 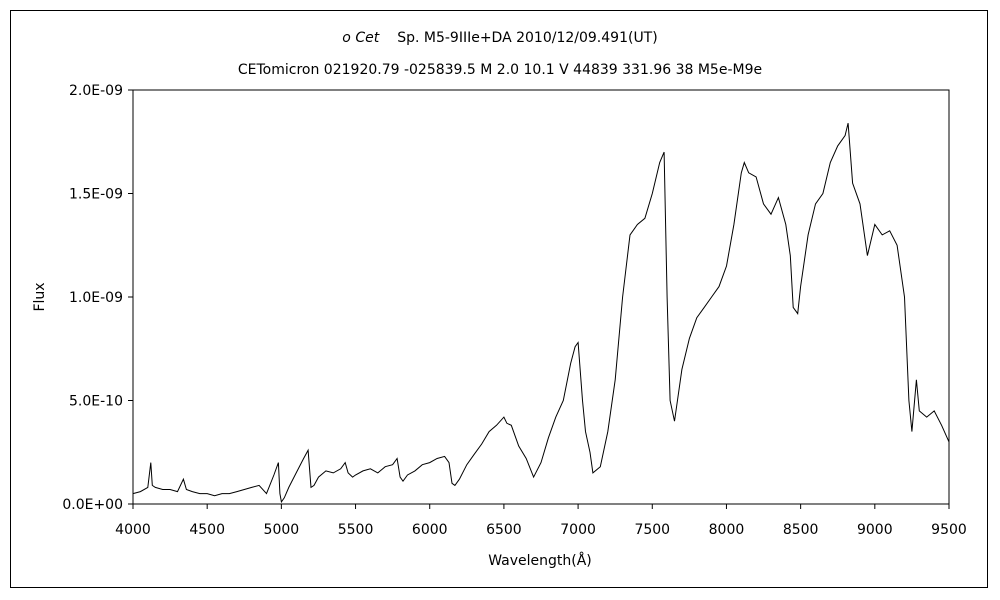 I want to click on x-tick-label: 5500, so click(x=356, y=530).